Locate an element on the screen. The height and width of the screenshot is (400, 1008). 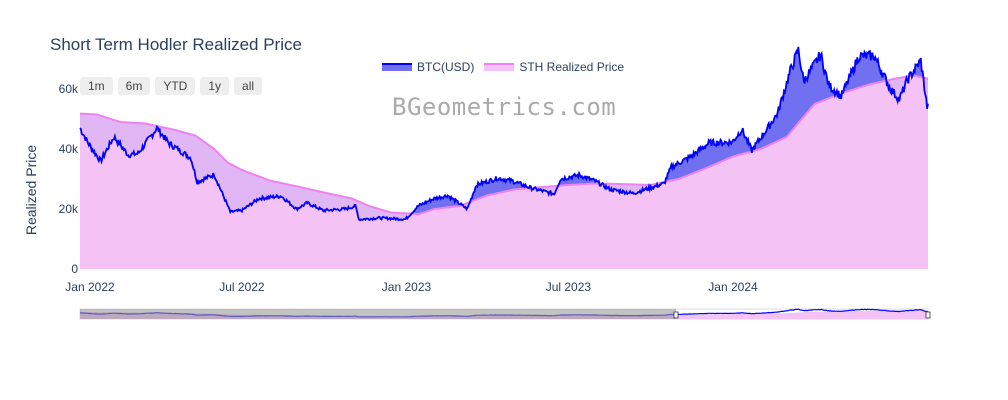
chart-title: Short Term Hodler Realized Price is located at coordinates (176, 44).